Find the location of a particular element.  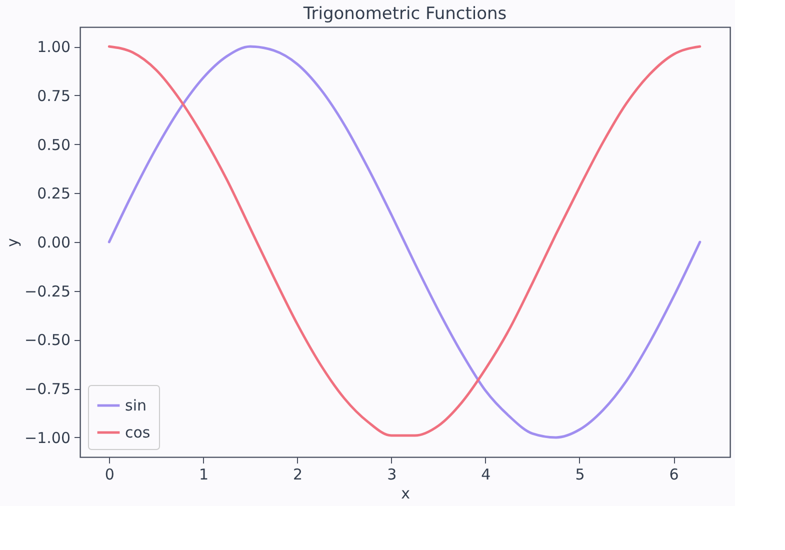

legend-label: sin is located at coordinates (135, 405).